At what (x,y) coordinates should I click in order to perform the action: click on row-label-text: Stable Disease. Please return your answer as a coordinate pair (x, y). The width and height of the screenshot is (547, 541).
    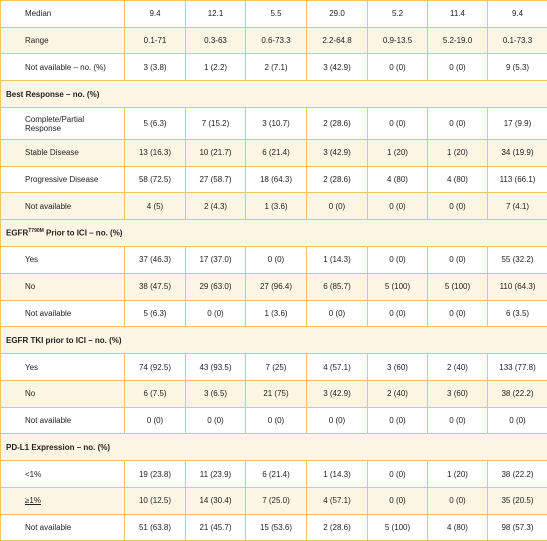
    Looking at the image, I should click on (52, 152).